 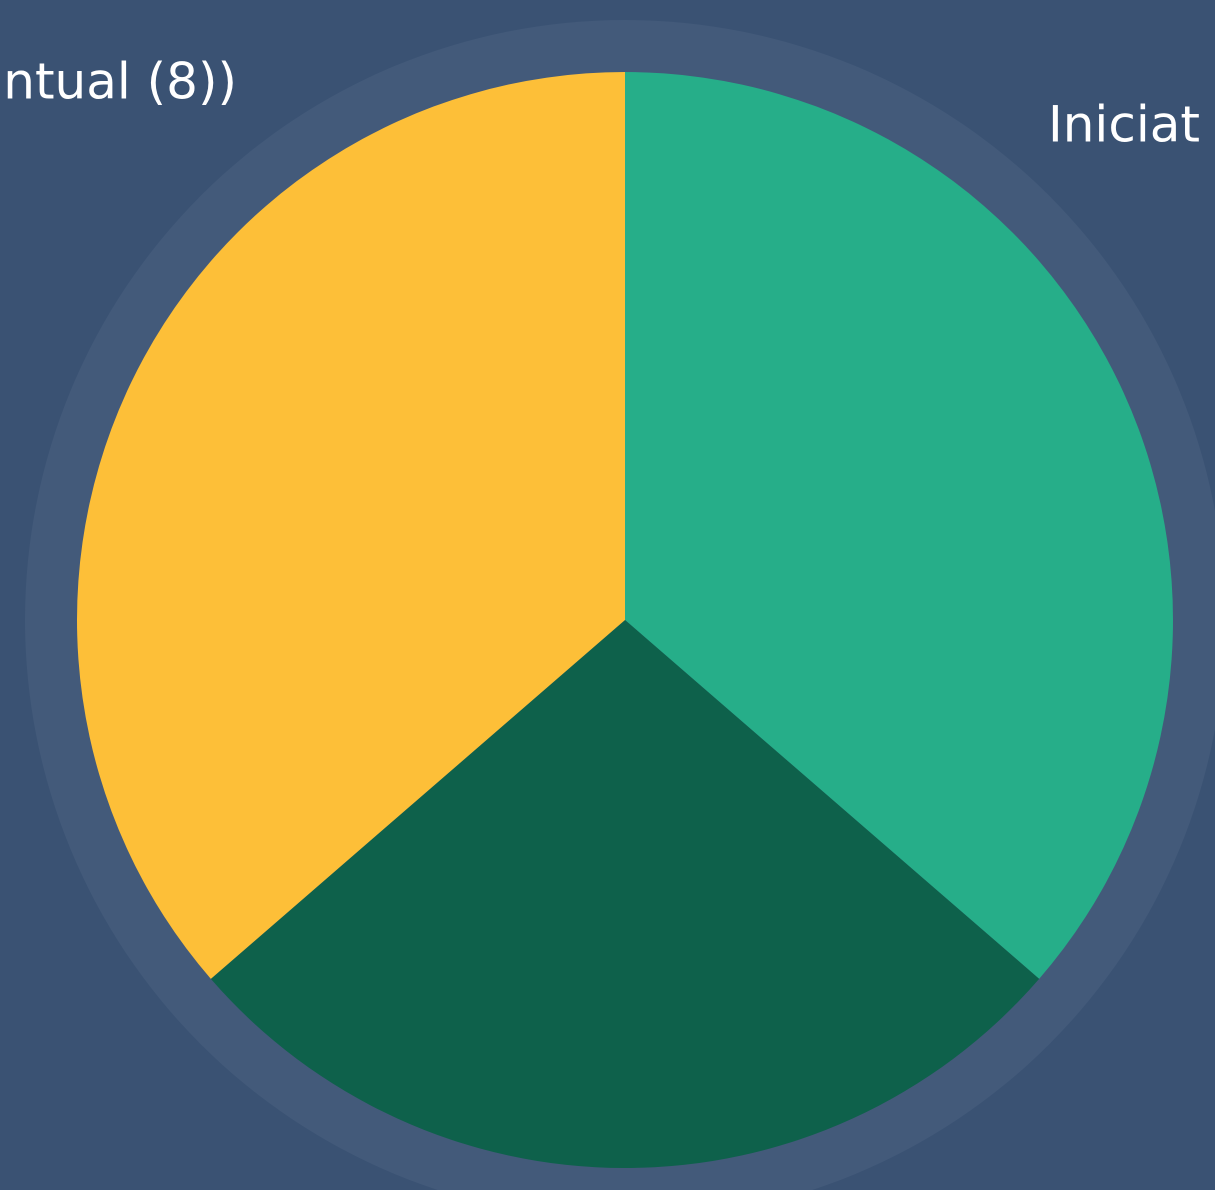 I want to click on slice-label: Iniciat, so click(x=1124, y=125).